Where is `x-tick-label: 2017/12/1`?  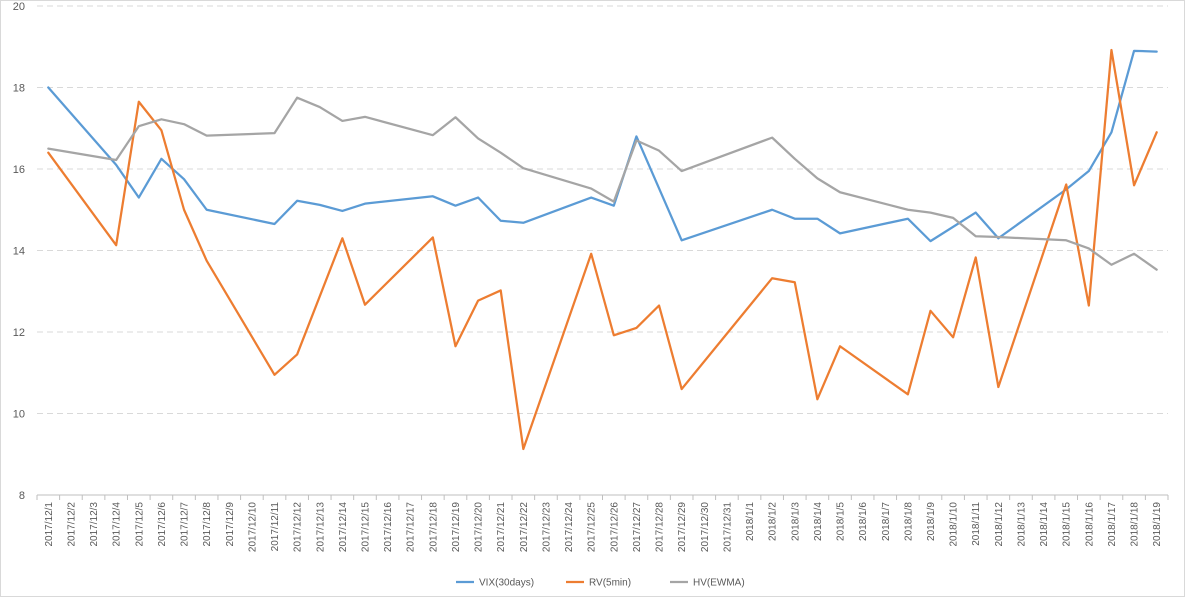 x-tick-label: 2017/12/1 is located at coordinates (49, 524).